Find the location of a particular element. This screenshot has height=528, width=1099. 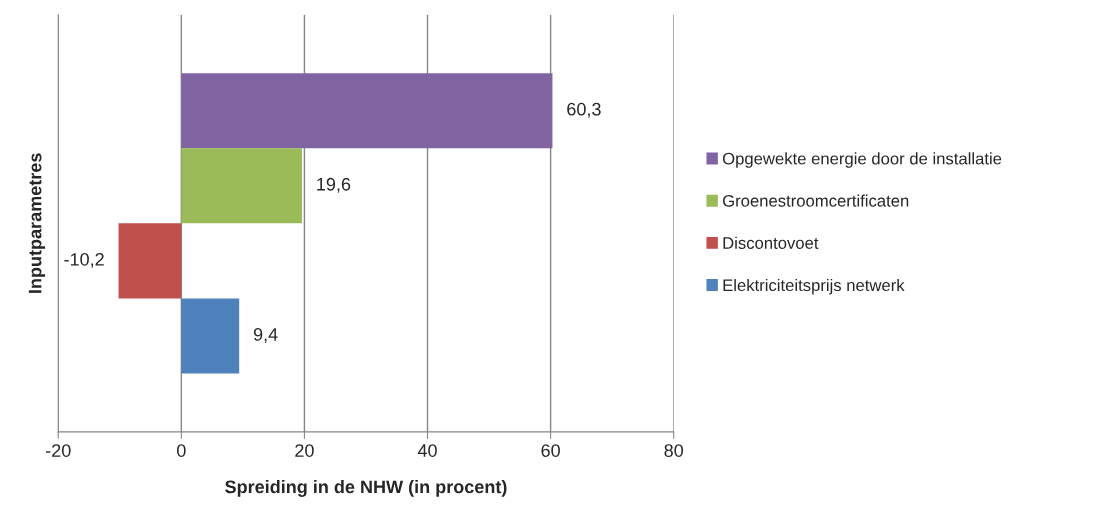

y-axis-title: Inputparametres is located at coordinates (37, 223).